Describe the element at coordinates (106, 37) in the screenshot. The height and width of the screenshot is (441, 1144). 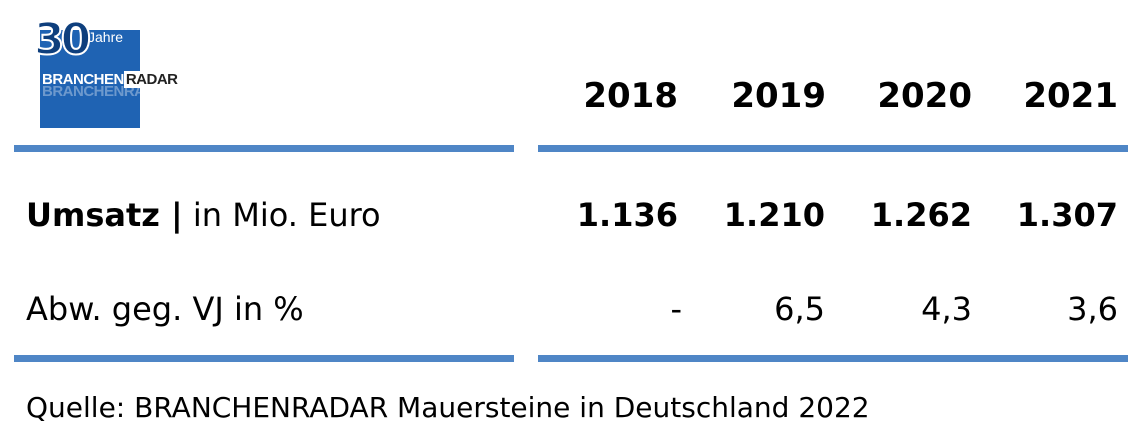
I see `logo-jahre-text: Jahre` at that location.